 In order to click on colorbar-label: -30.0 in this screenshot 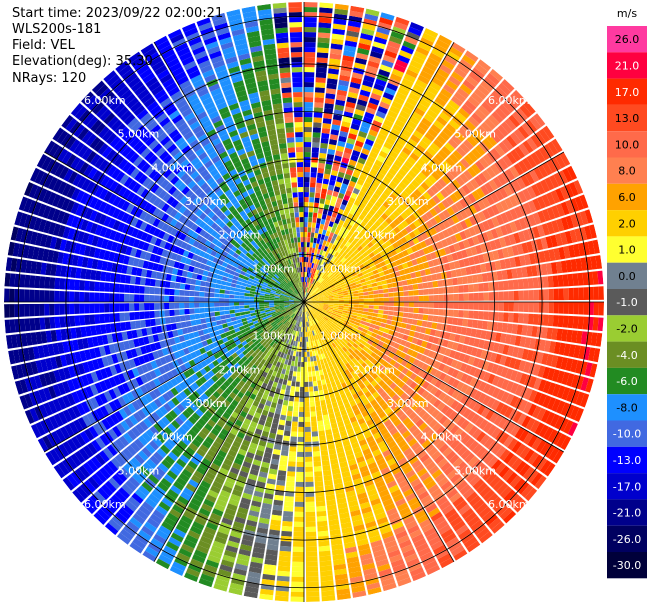, I will do `click(627, 565)`.